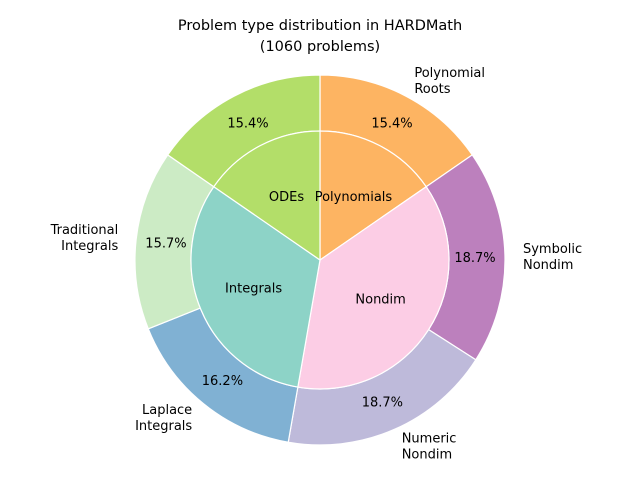 The height and width of the screenshot is (480, 640). Describe the element at coordinates (163, 418) in the screenshot. I see `outer-label-3: Laplace Integrals` at that location.